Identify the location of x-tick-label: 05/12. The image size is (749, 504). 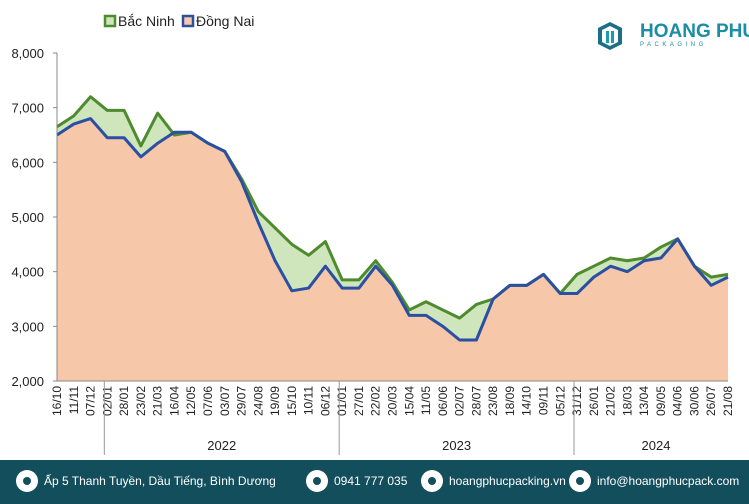
(560, 401).